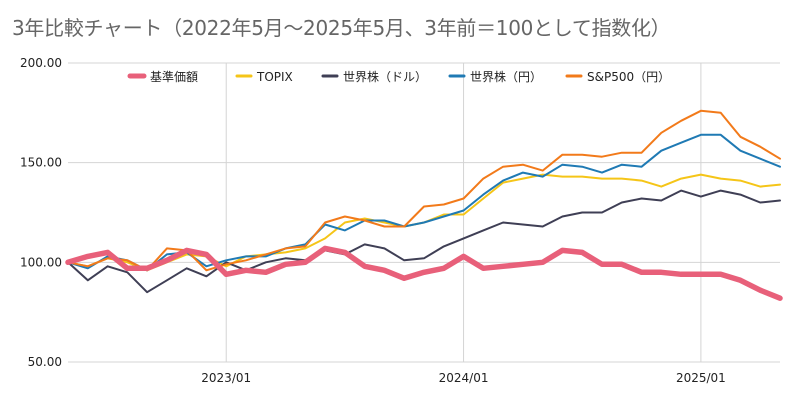 The width and height of the screenshot is (800, 403). Describe the element at coordinates (45, 362) in the screenshot. I see `y-tick-label: 50.00` at that location.